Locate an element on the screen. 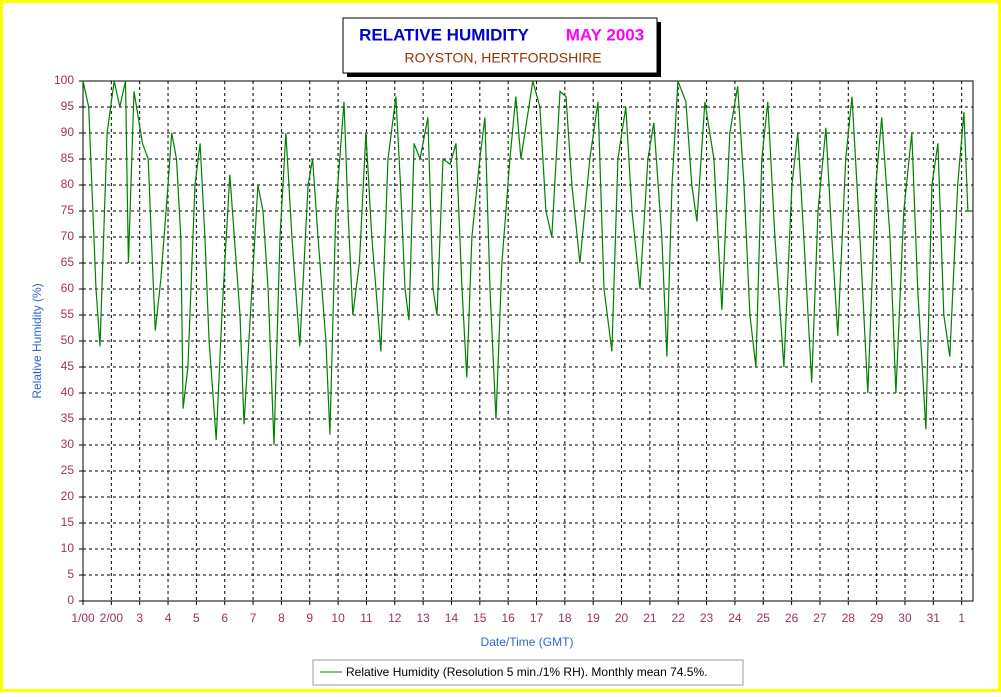  x-tick-label: 23 is located at coordinates (707, 618).